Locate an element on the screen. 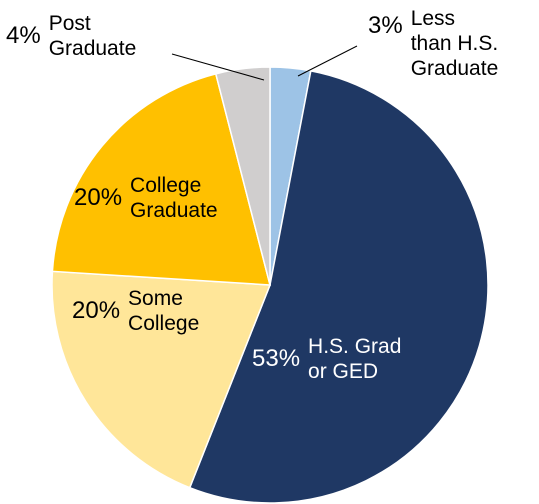 The width and height of the screenshot is (539, 504). pie-slice is located at coordinates (242, 176).